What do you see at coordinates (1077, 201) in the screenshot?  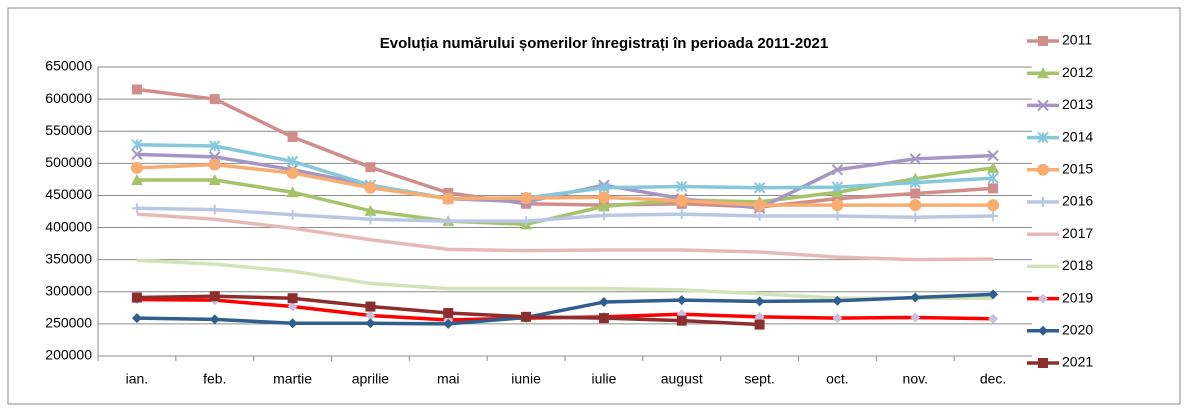 I see `legend-label: 2016` at bounding box center [1077, 201].